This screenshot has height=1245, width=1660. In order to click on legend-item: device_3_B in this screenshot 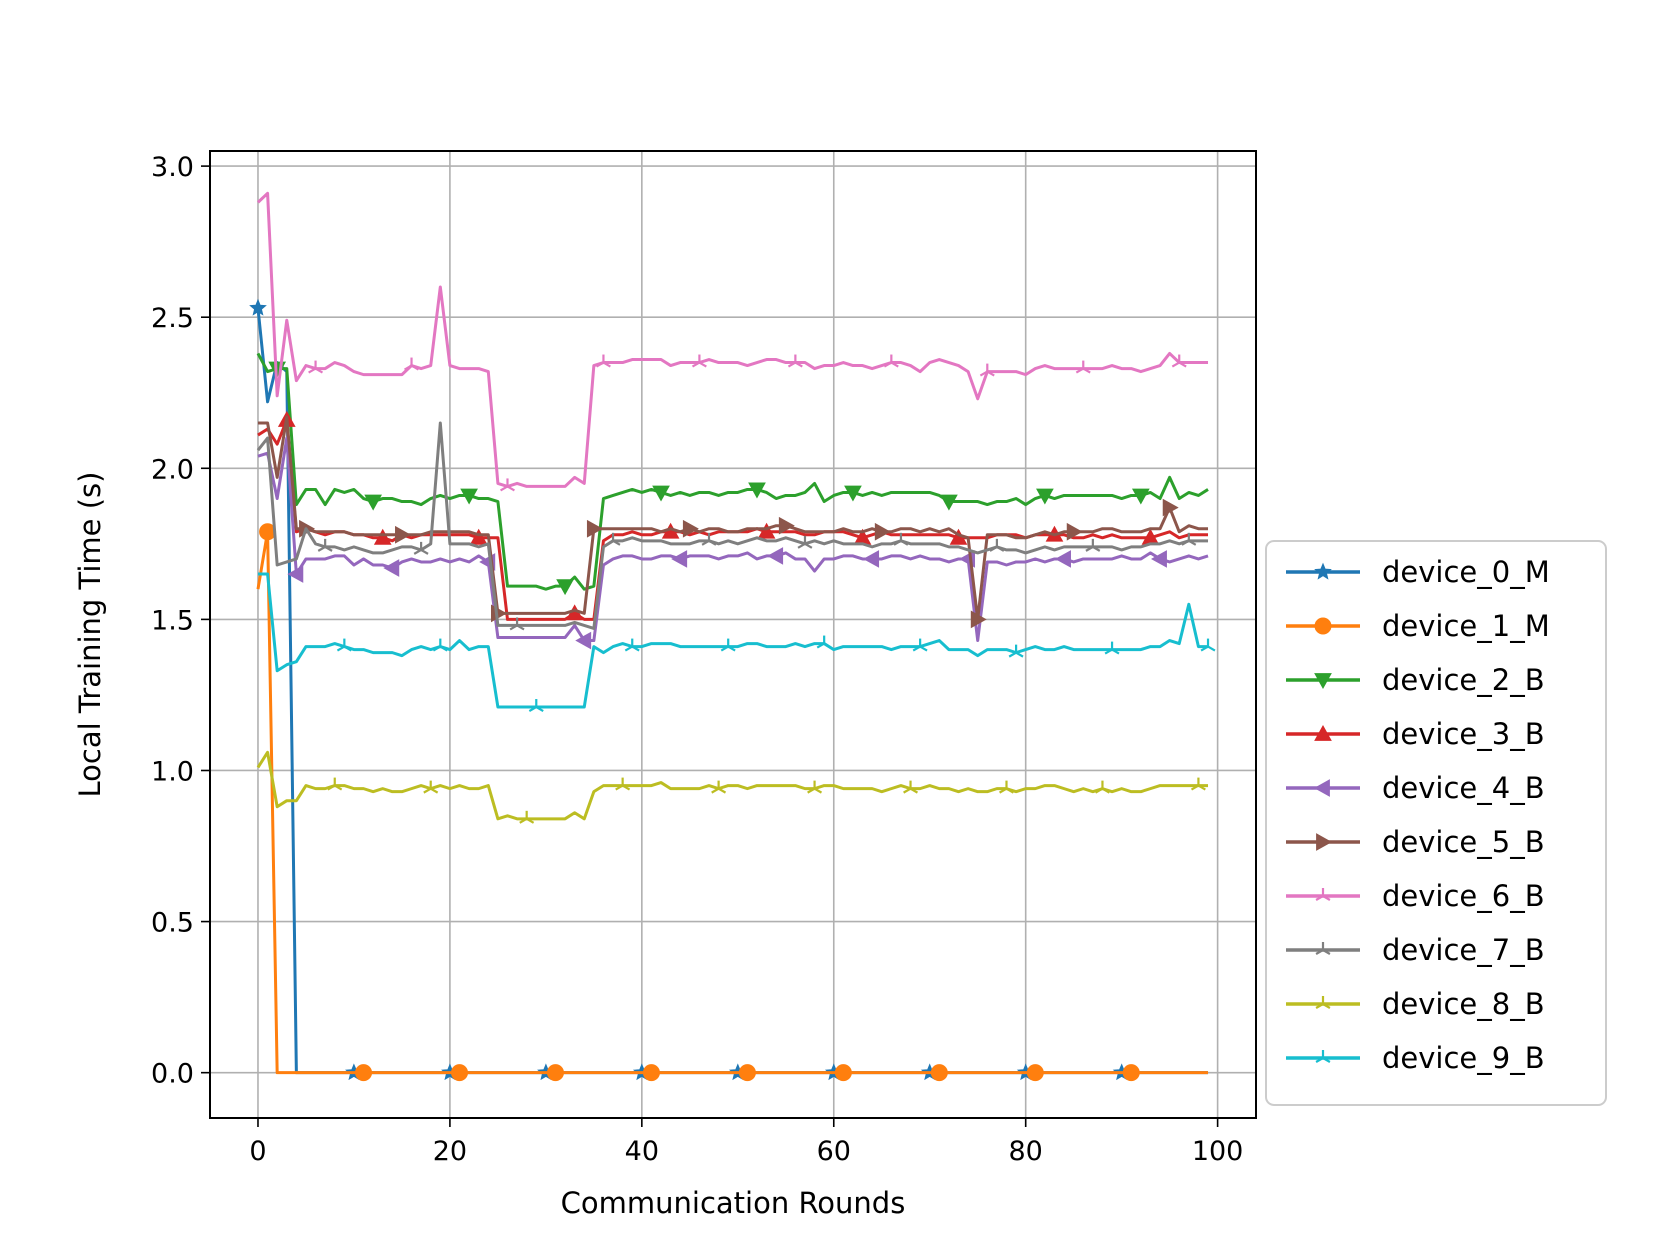, I will do `click(1415, 734)`.